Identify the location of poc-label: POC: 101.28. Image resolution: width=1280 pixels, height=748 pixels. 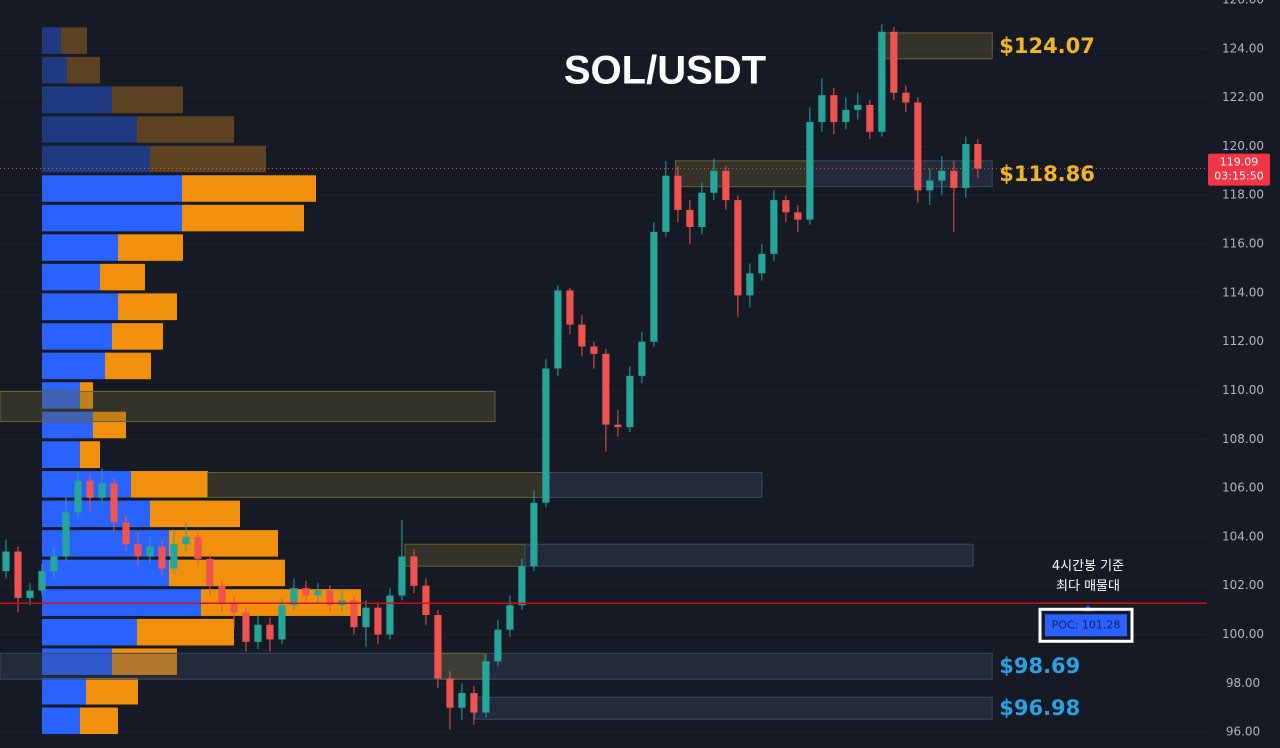
(1086, 624).